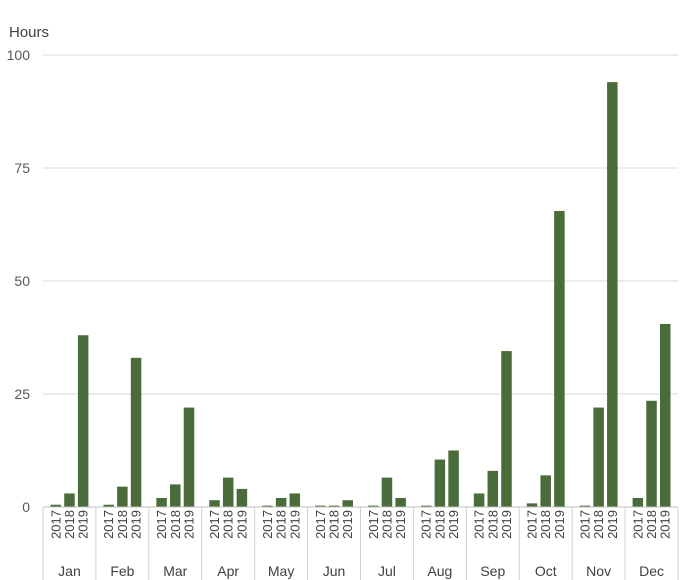  Describe the element at coordinates (281, 571) in the screenshot. I see `x-tick-month-label: May` at that location.